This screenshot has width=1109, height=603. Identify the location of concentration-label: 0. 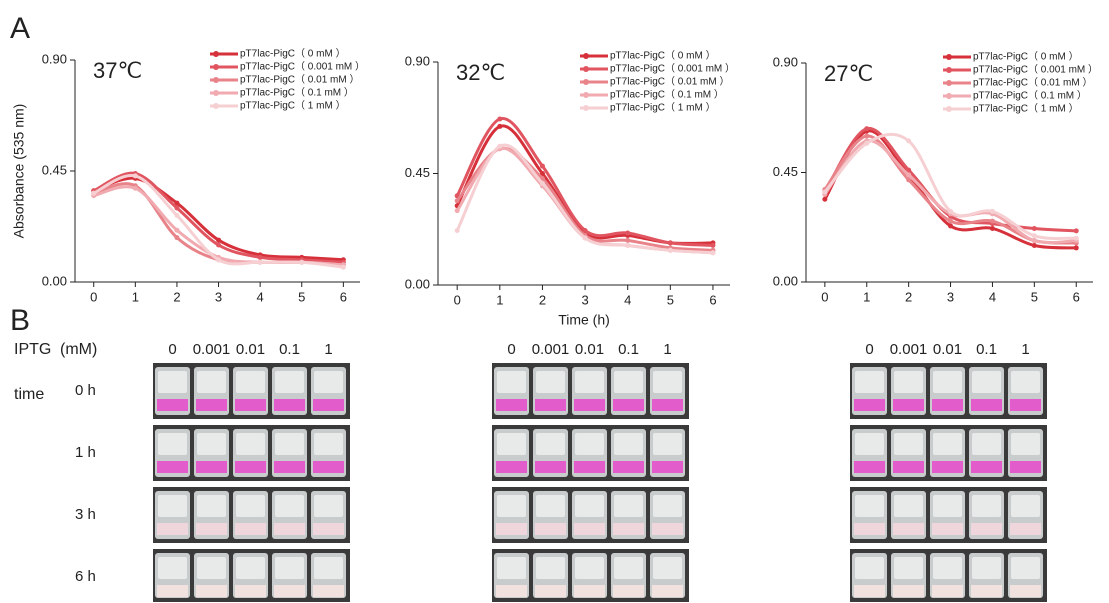
(869, 349).